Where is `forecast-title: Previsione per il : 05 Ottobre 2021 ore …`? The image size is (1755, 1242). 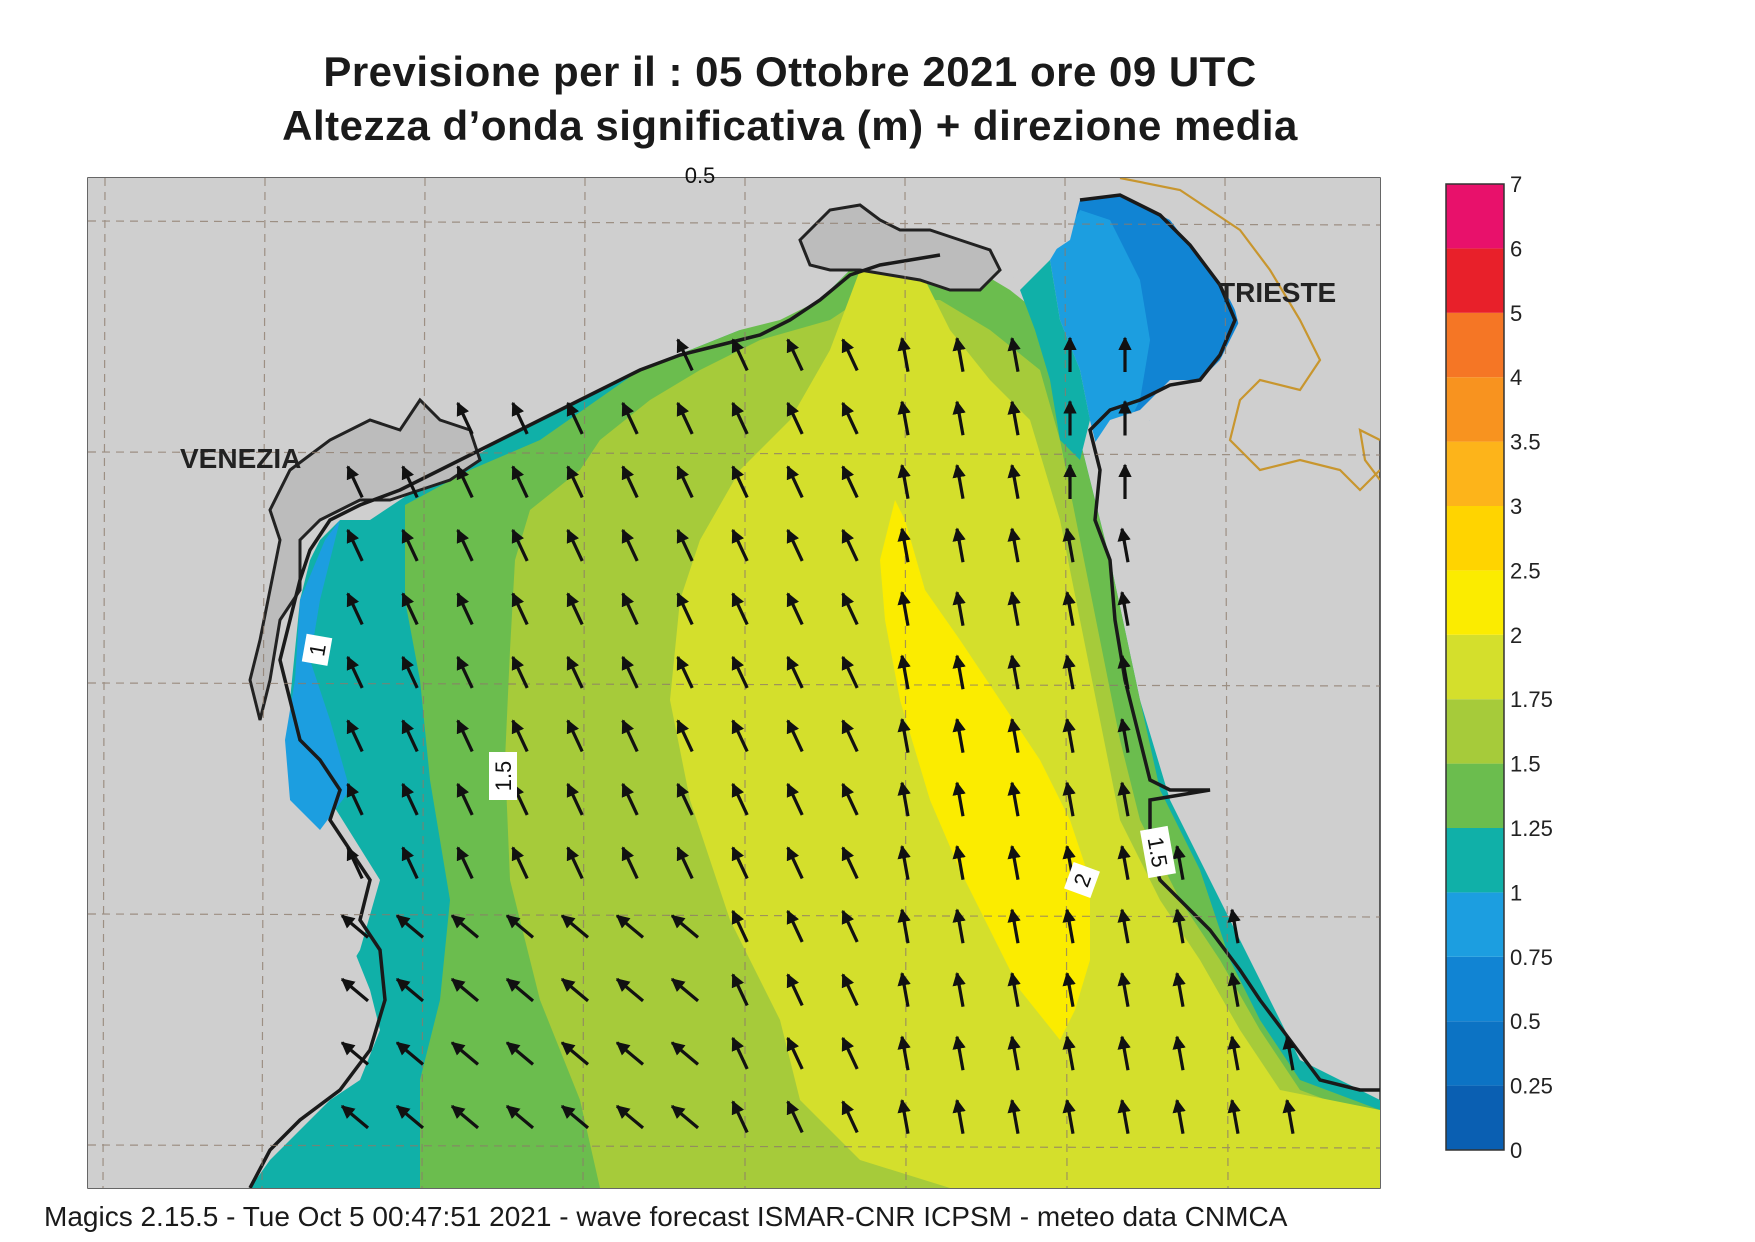
forecast-title: Previsione per il : 05 Ottobre 2021 ore … is located at coordinates (790, 71).